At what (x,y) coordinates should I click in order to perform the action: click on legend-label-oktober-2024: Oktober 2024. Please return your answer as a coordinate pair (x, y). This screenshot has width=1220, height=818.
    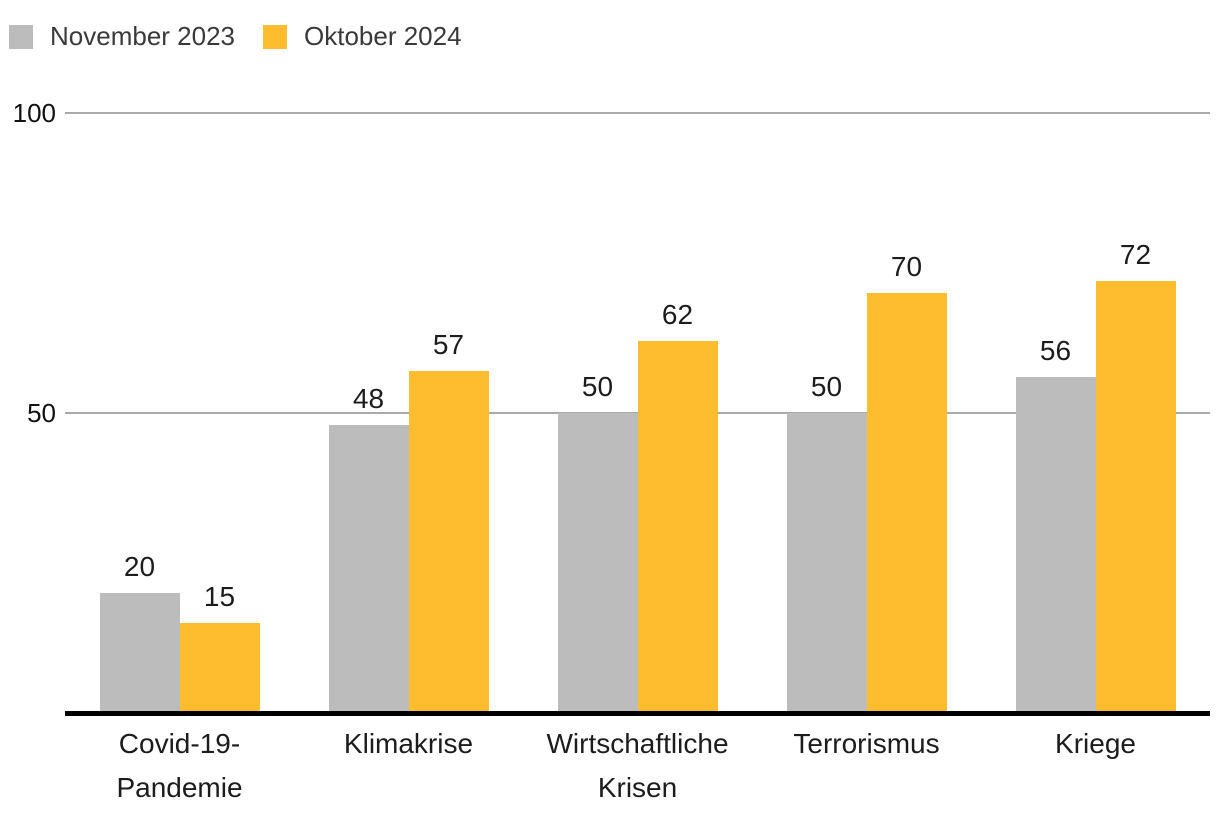
    Looking at the image, I should click on (383, 36).